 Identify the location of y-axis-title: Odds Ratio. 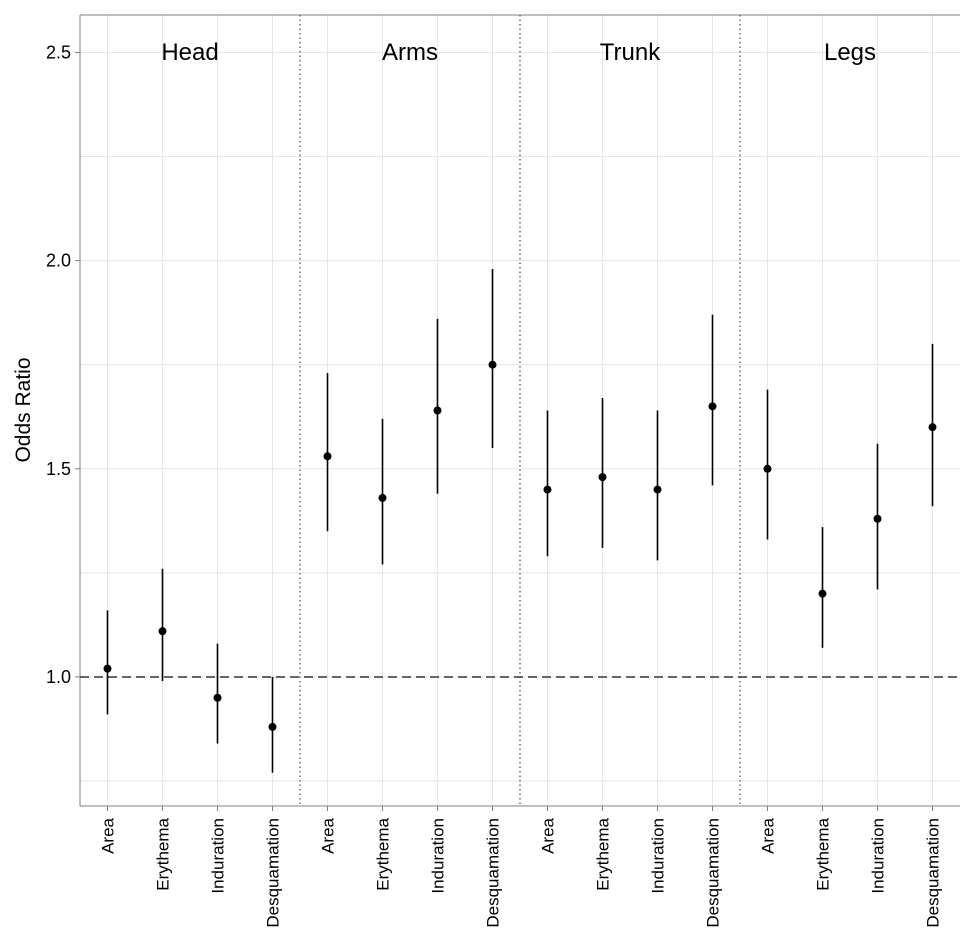
(23, 409).